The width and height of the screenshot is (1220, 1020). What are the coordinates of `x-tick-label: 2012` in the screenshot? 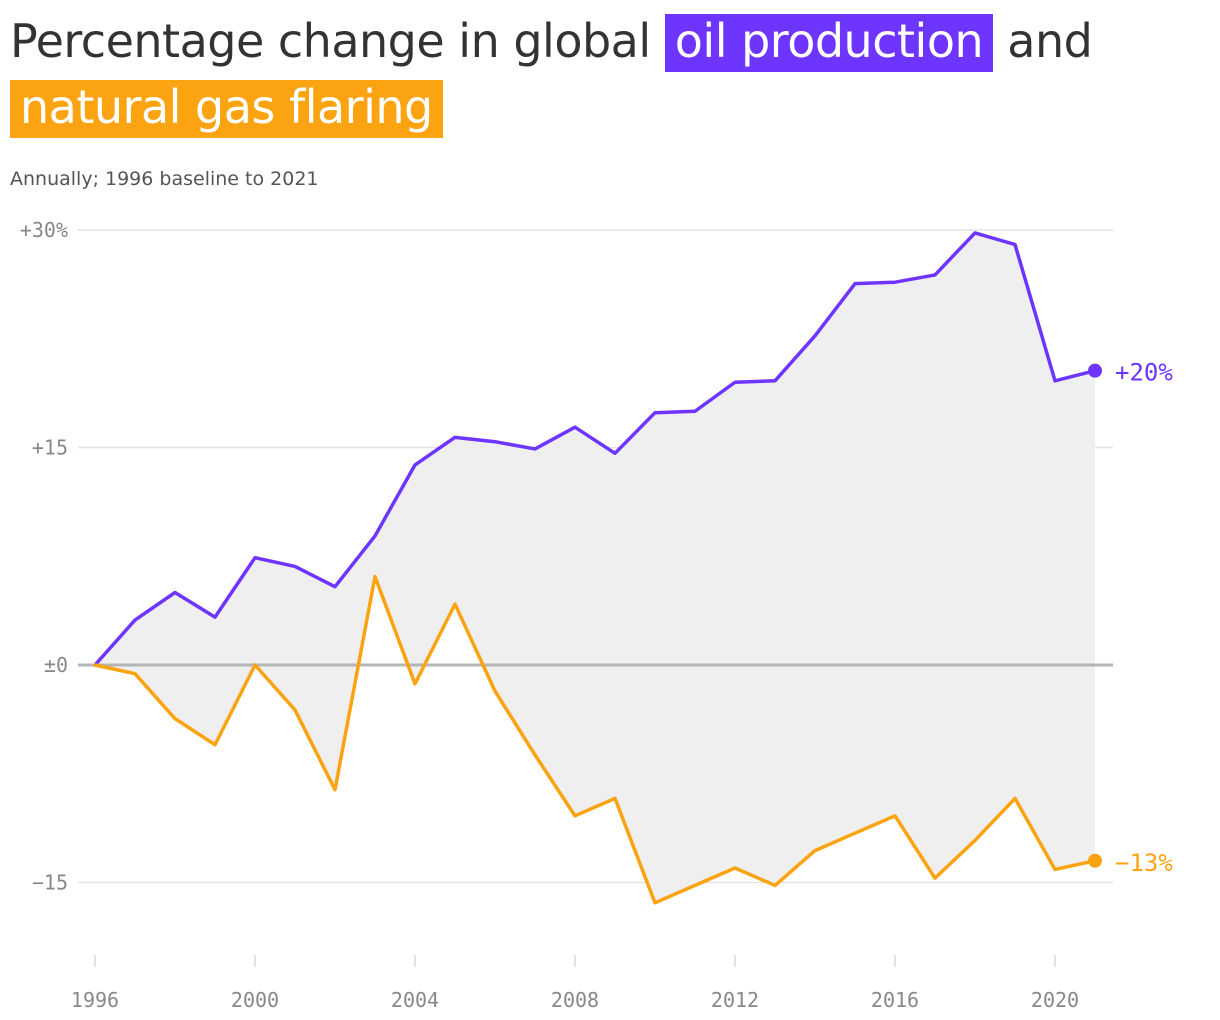 It's located at (735, 1000).